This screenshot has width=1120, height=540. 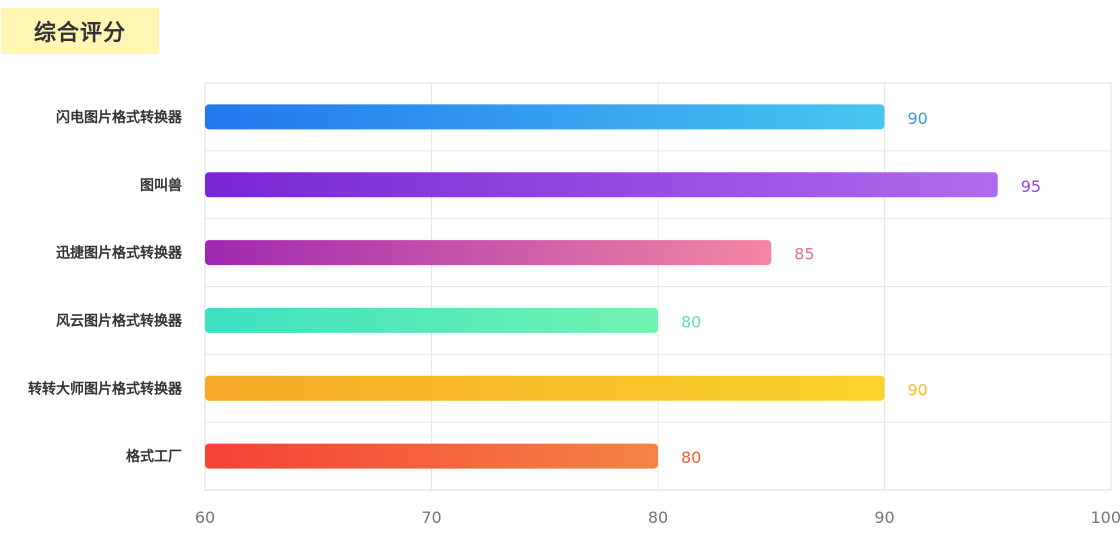 I want to click on chart-title: 综合评分, so click(x=79, y=33).